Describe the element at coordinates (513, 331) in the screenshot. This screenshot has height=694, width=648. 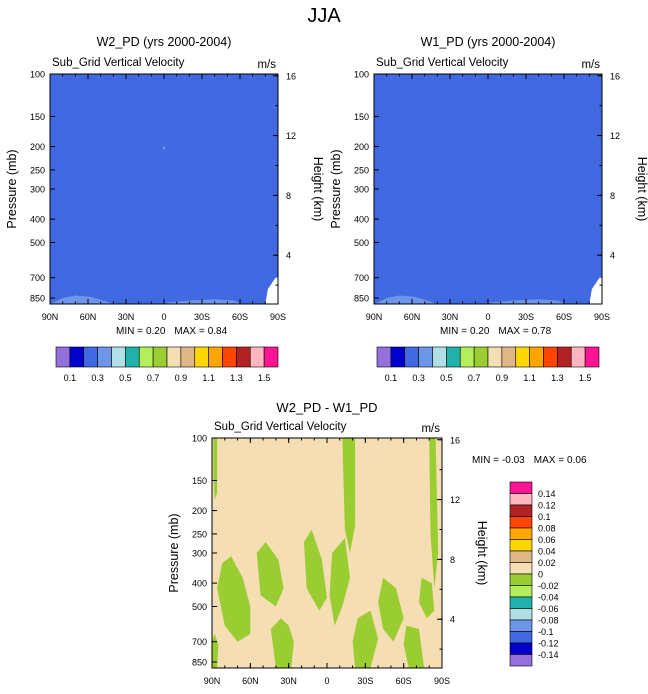
I see `stats-max-label: MAX =` at that location.